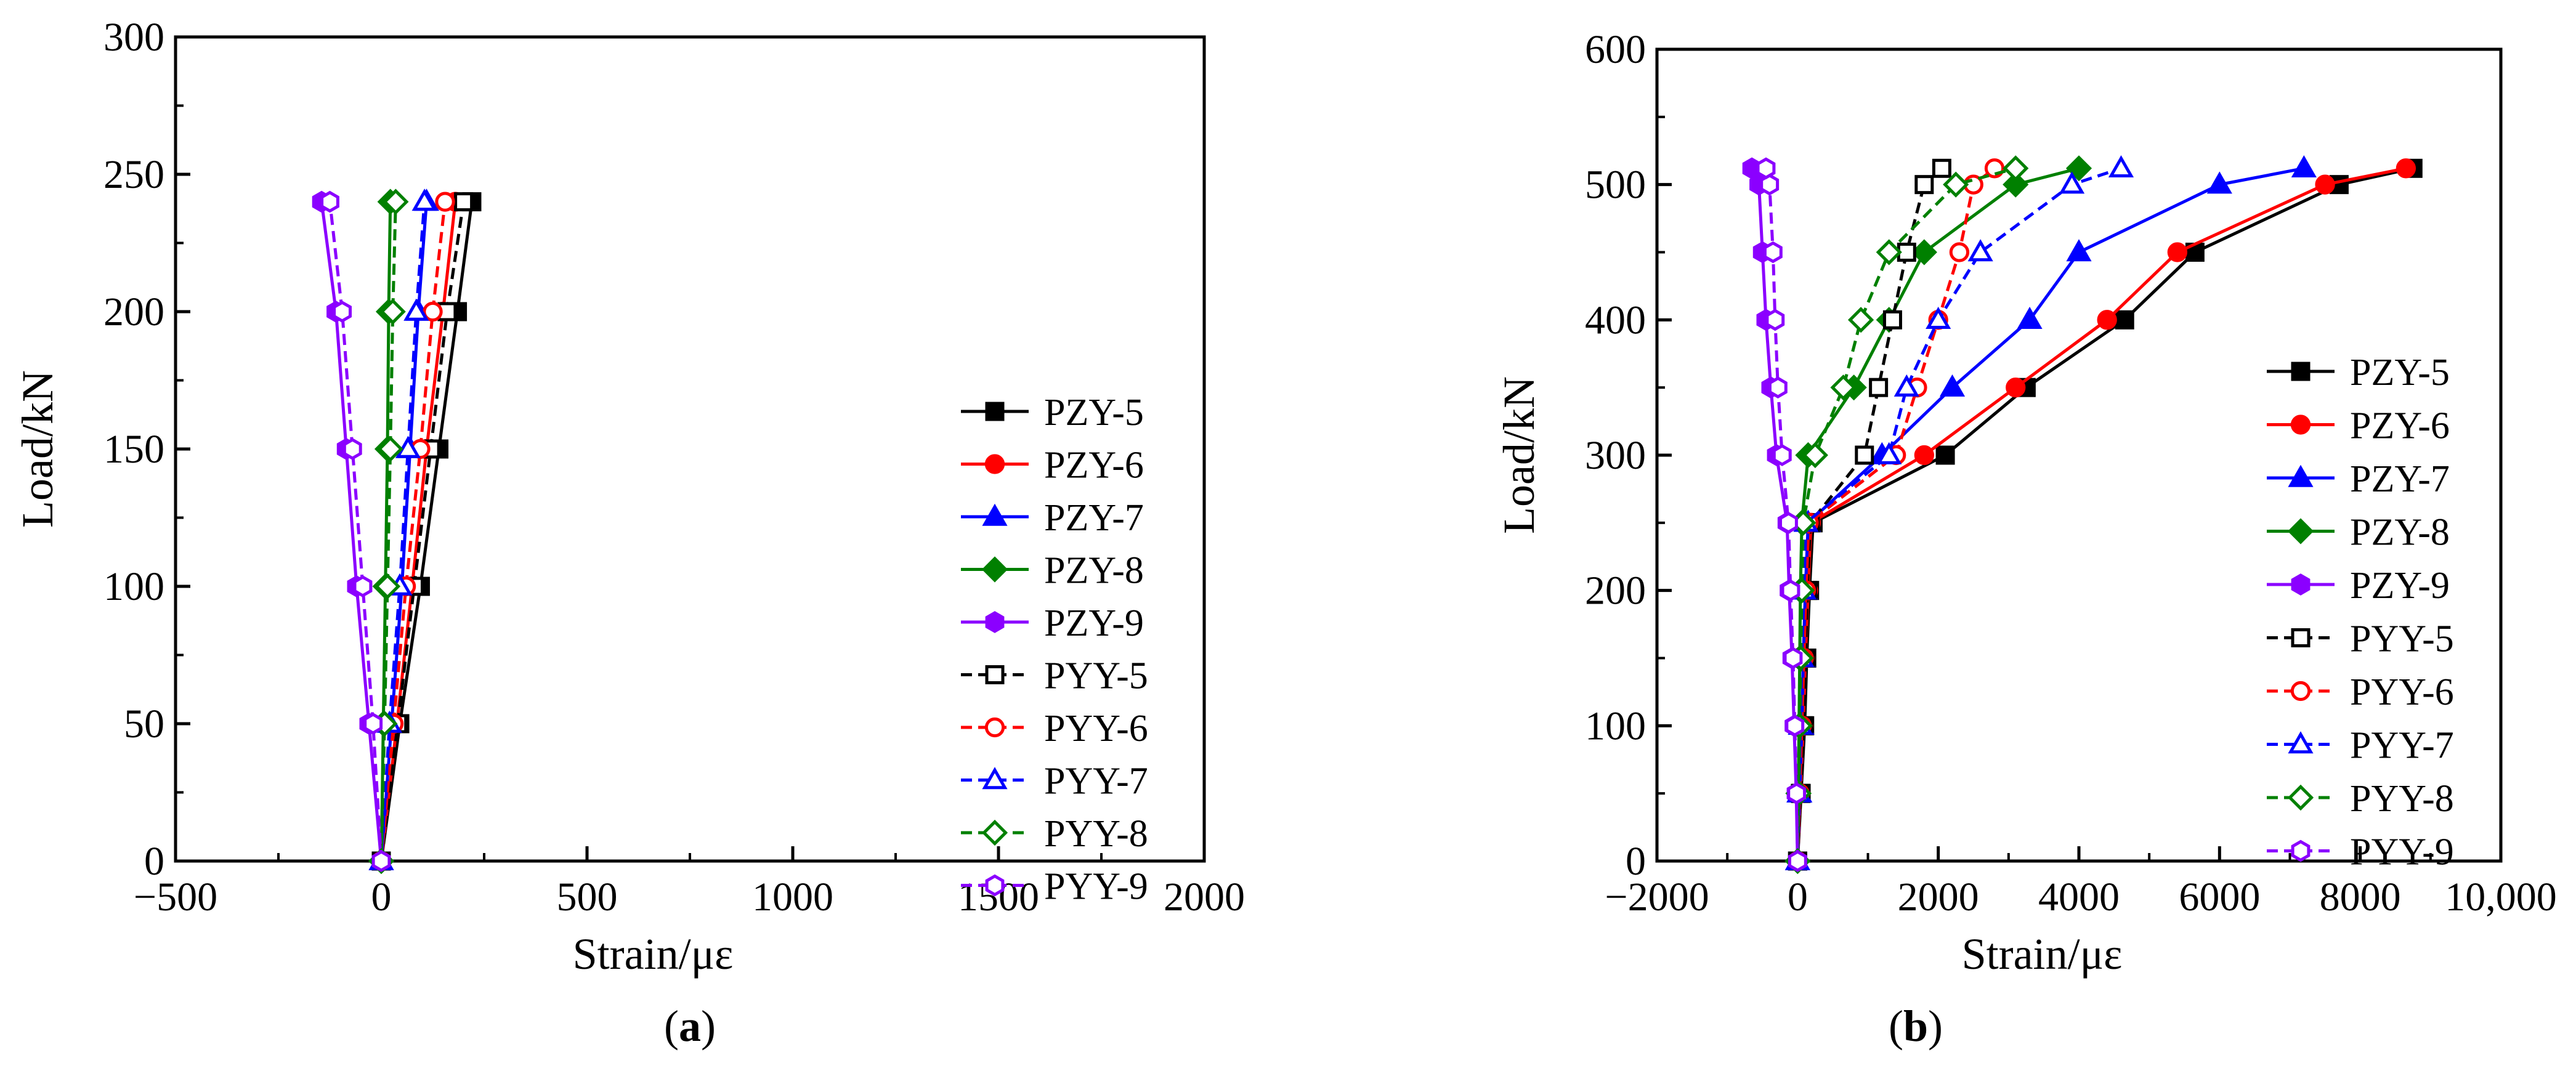  Describe the element at coordinates (2219, 897) in the screenshot. I see `x-tick-label: 6000` at that location.